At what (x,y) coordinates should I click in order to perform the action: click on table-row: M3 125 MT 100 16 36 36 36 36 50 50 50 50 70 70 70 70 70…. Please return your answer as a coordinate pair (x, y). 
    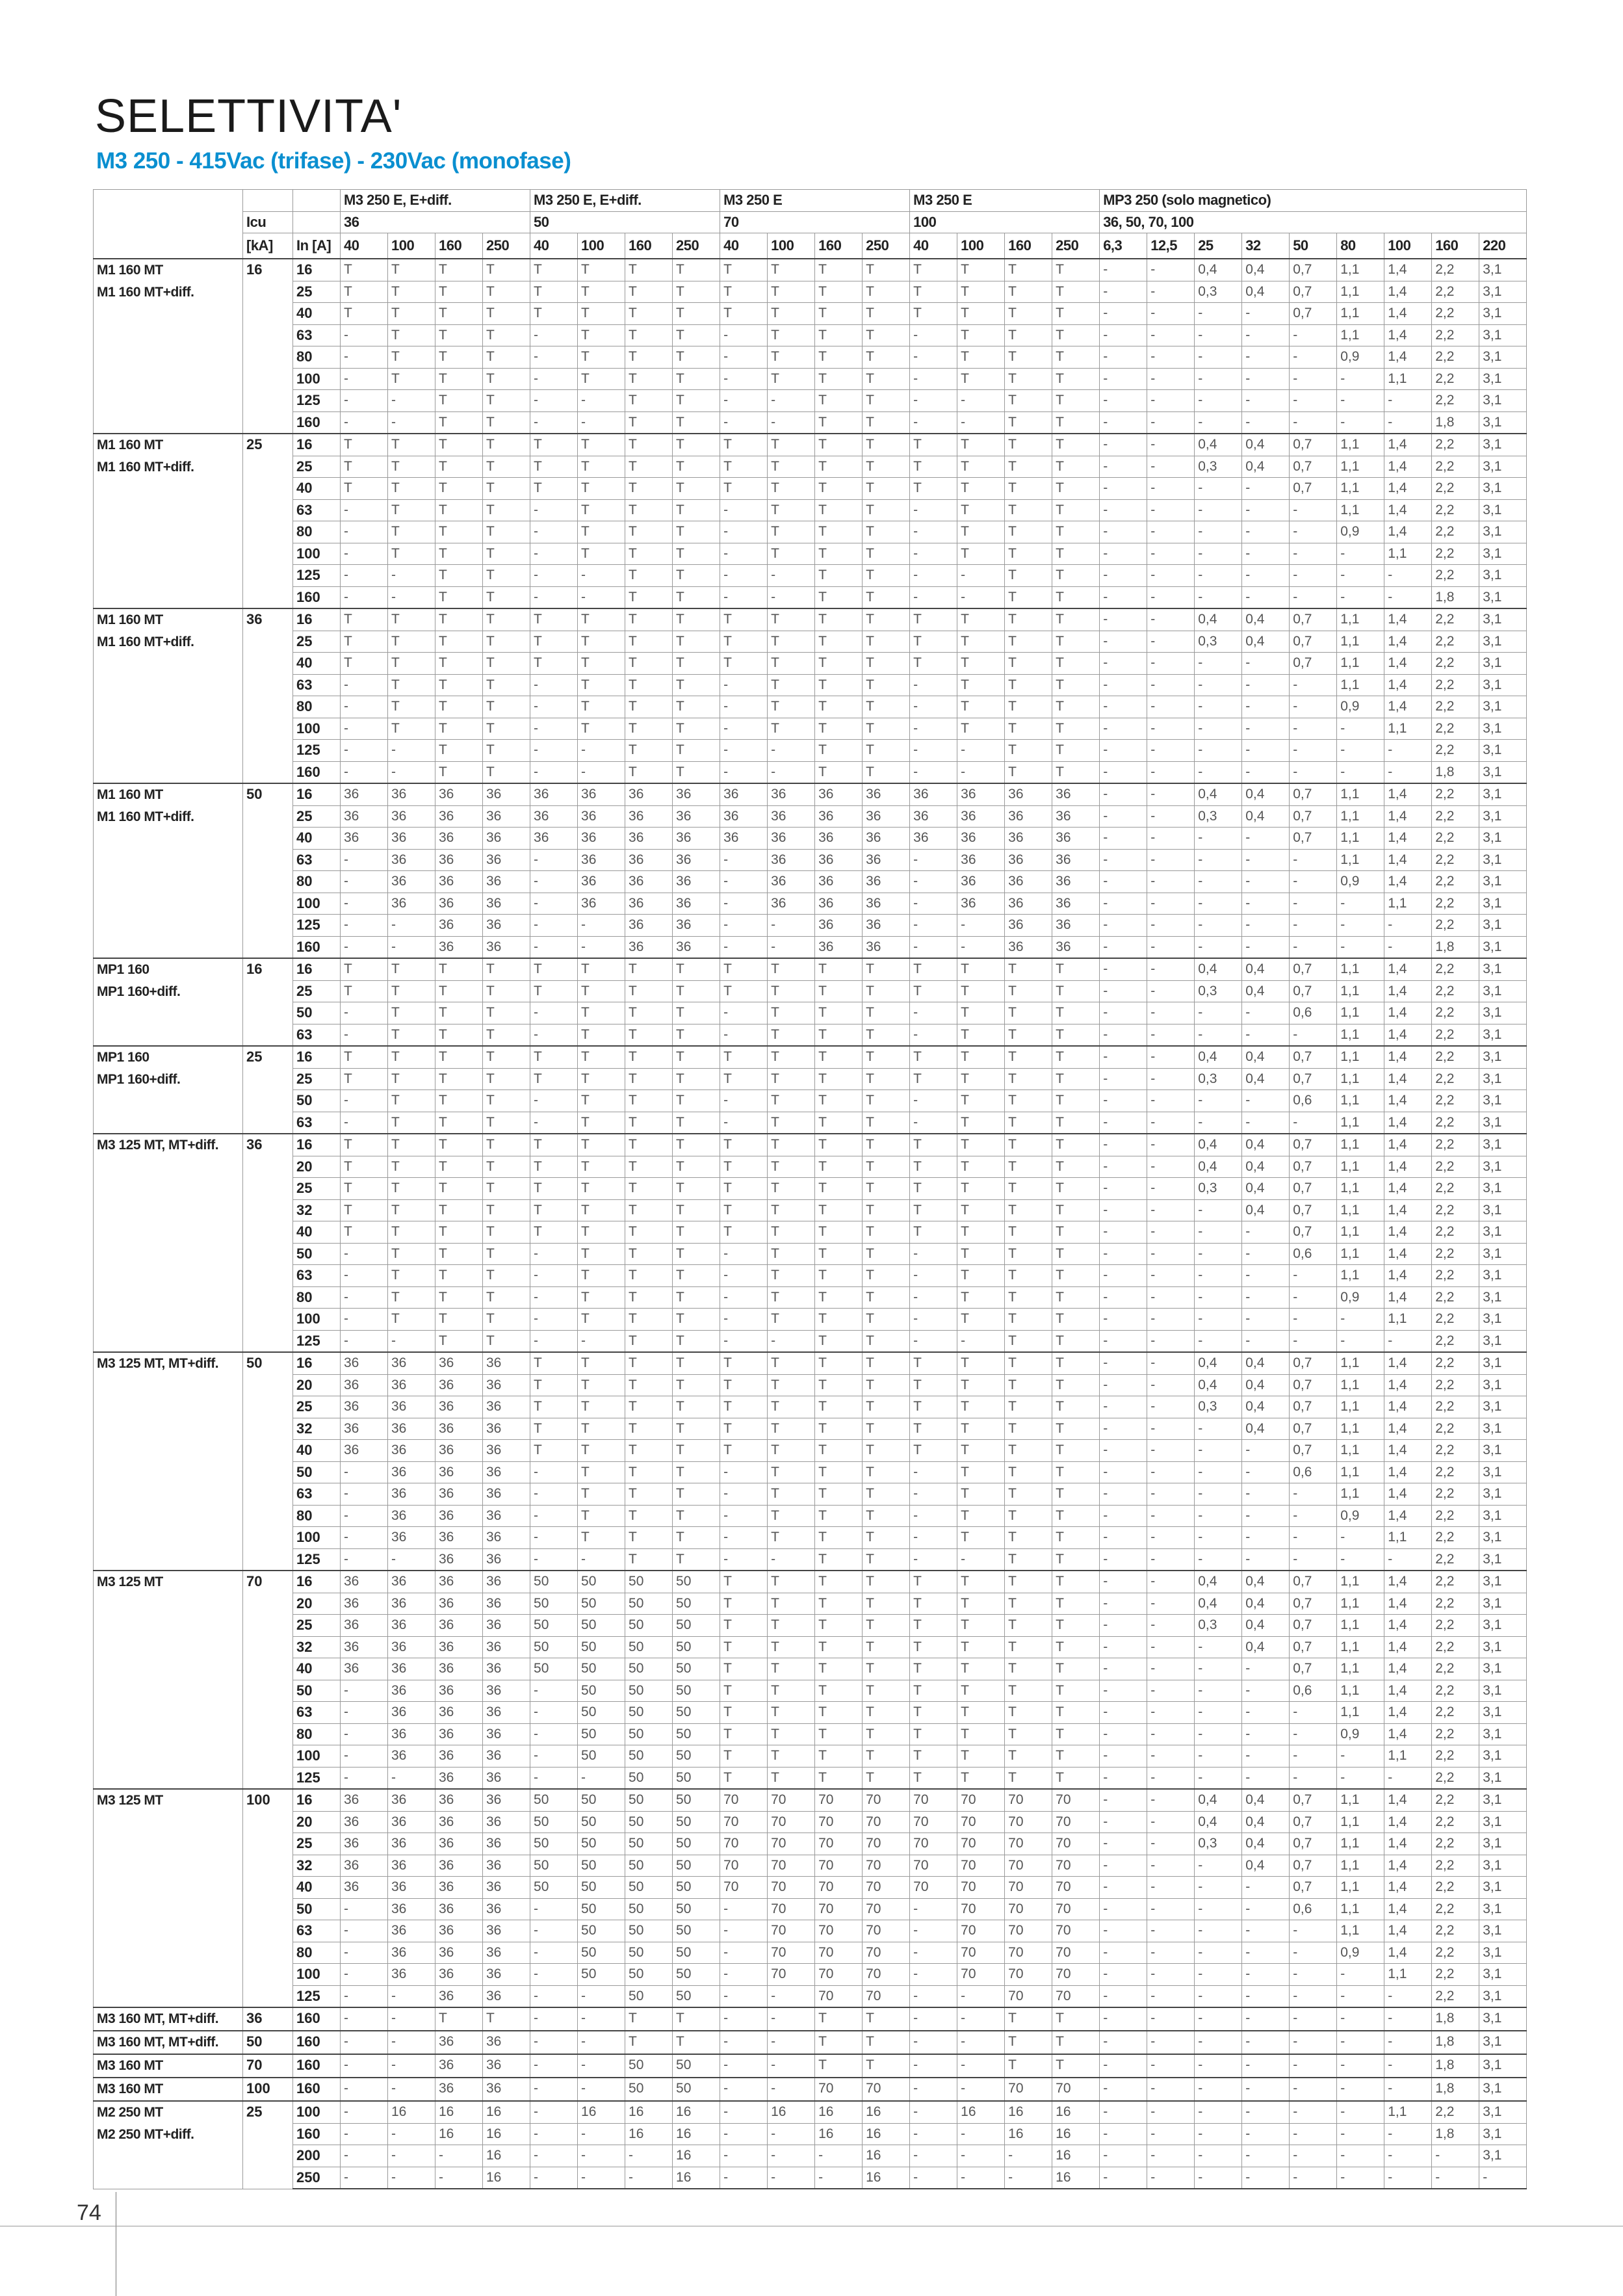
    Looking at the image, I should click on (810, 1898).